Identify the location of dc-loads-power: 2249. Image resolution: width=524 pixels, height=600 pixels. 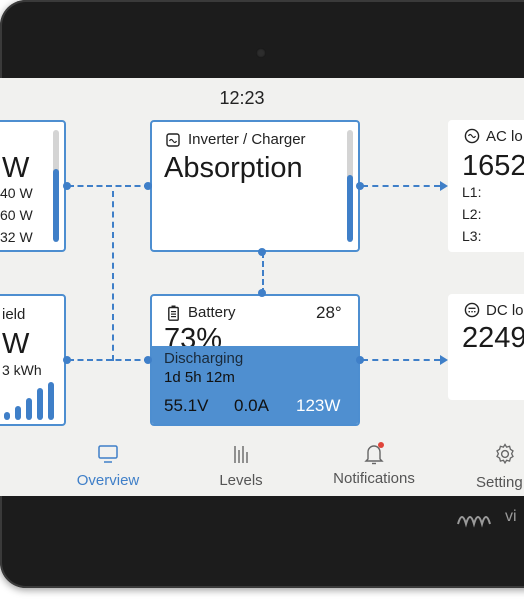
(493, 338).